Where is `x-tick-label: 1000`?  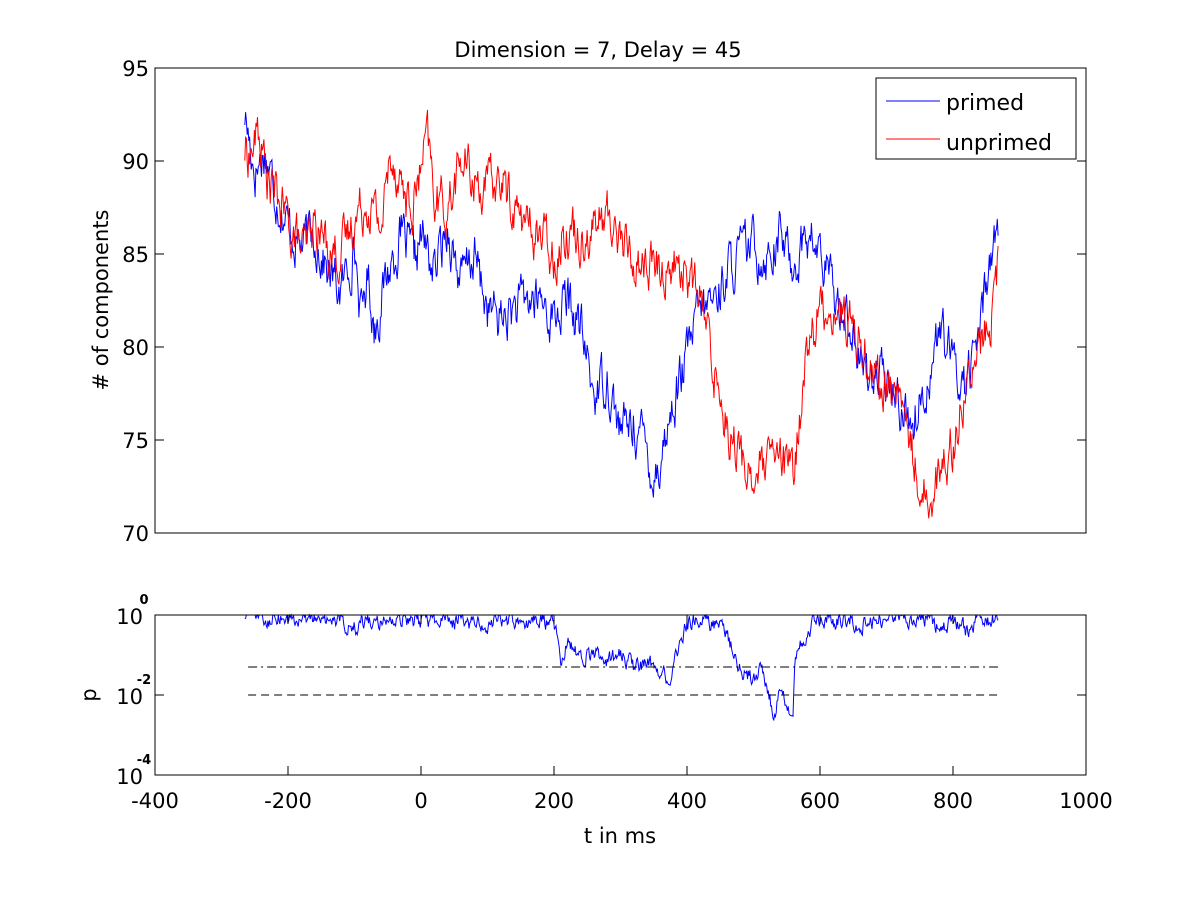 x-tick-label: 1000 is located at coordinates (1085, 801).